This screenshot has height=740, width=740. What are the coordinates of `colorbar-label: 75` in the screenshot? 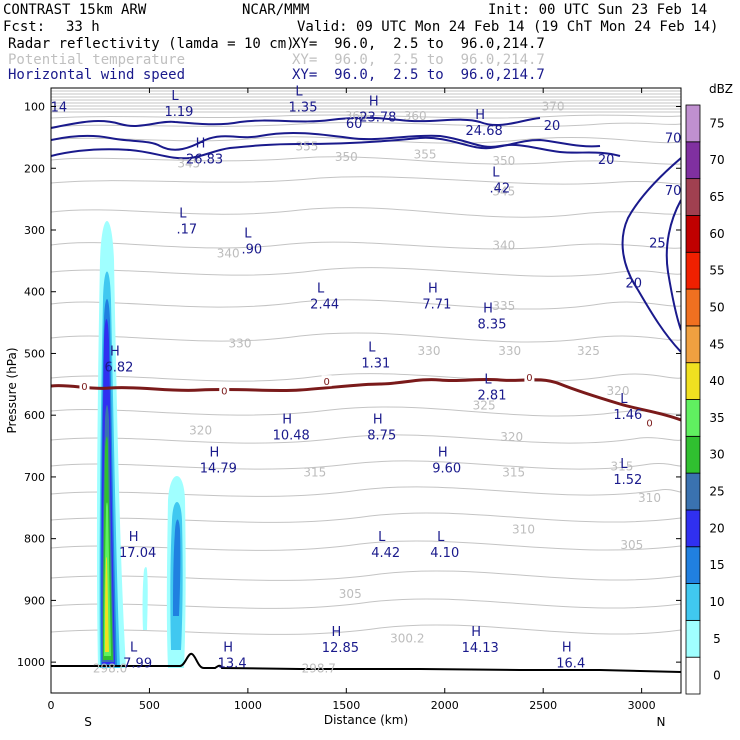 It's located at (716, 123).